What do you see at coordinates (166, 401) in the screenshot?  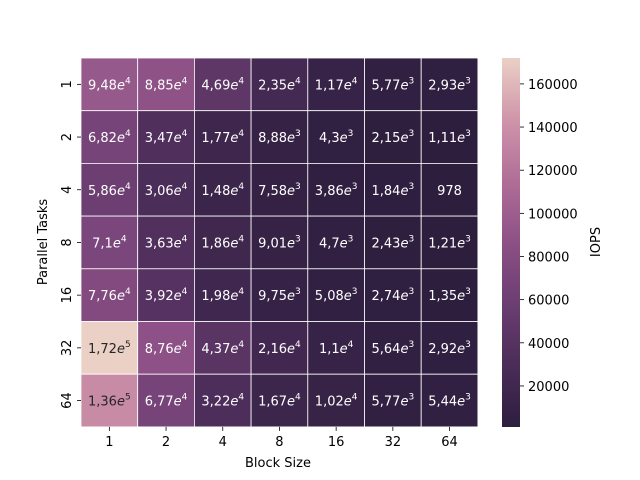 I see `cell-value-label: 6,77e4` at bounding box center [166, 401].